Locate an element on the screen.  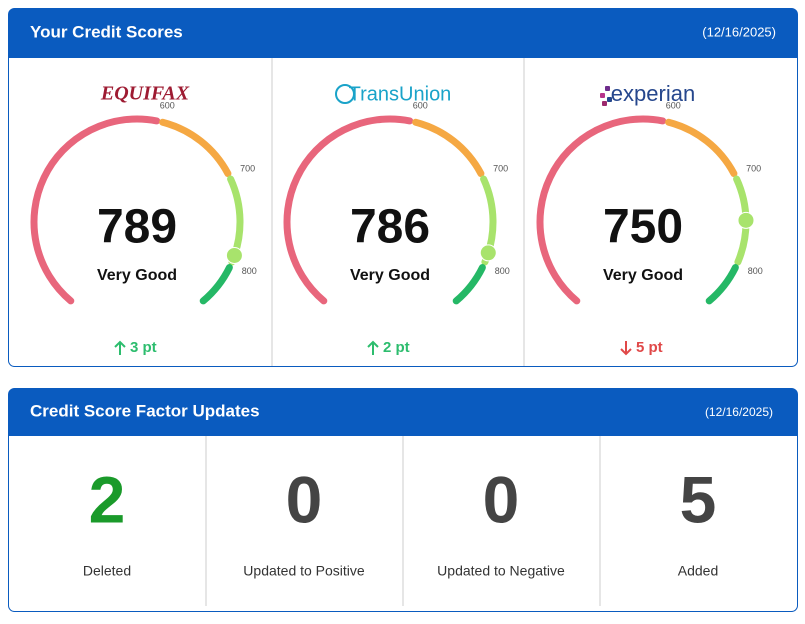
score-value: 789 is located at coordinates (137, 227).